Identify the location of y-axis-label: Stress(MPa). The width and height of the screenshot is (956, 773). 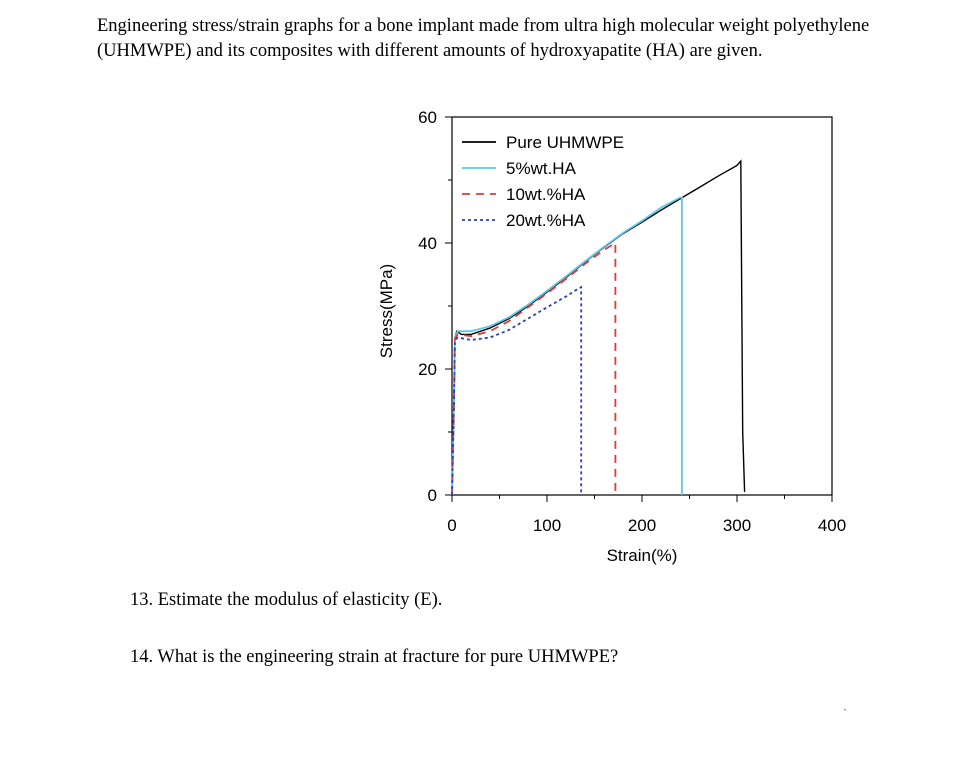
(386, 311).